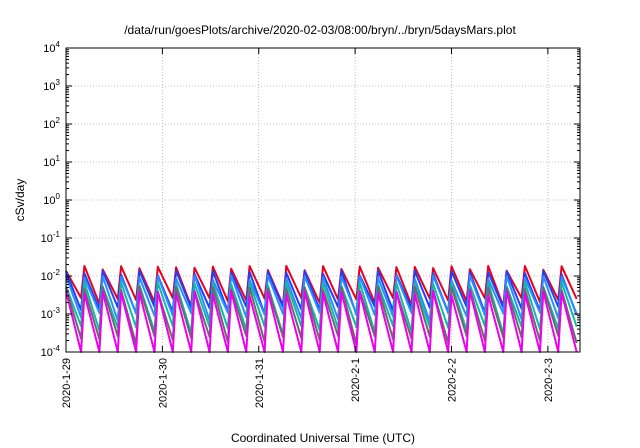 This screenshot has height=448, width=640. Describe the element at coordinates (51, 85) in the screenshot. I see `y-tick-label: 10³` at that location.